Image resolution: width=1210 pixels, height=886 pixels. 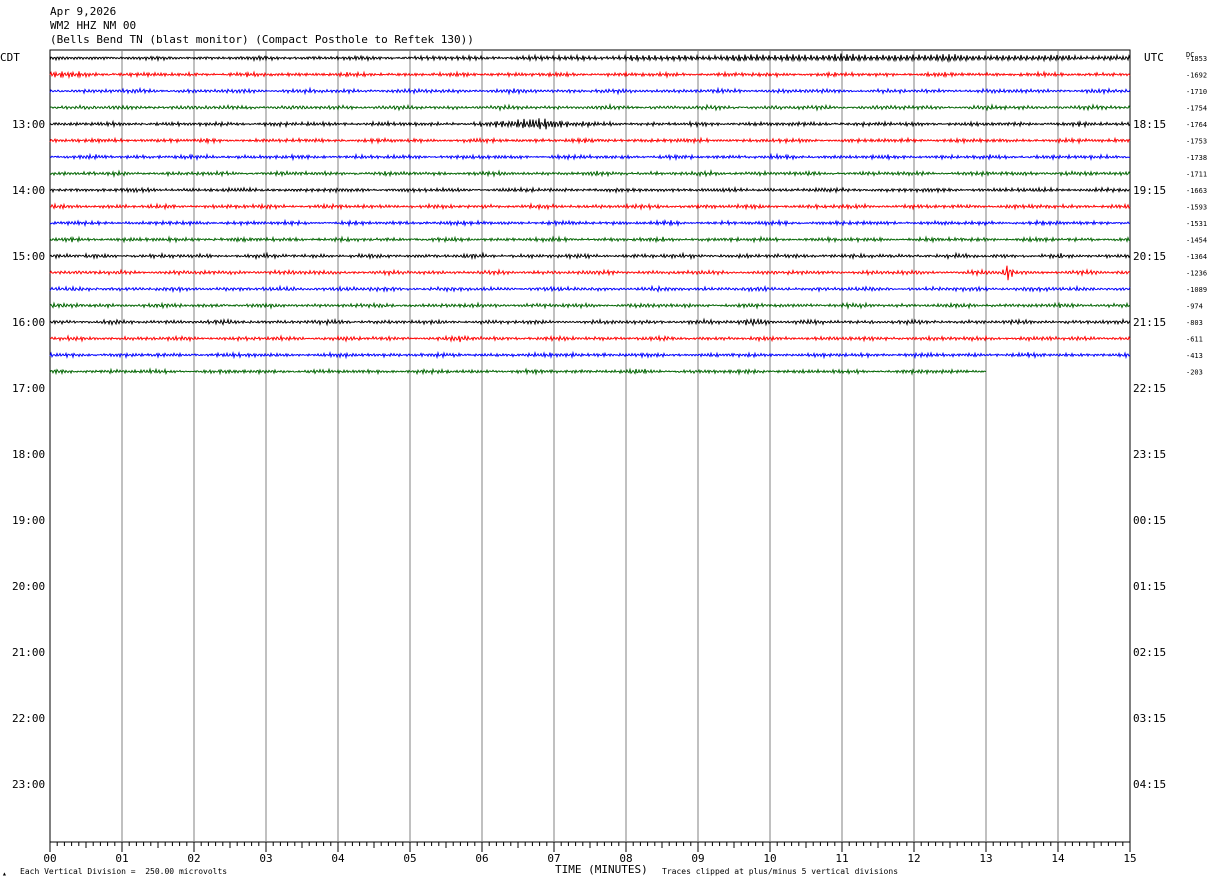 What do you see at coordinates (1194, 356) in the screenshot?
I see `dc-offset-label: -413` at bounding box center [1194, 356].